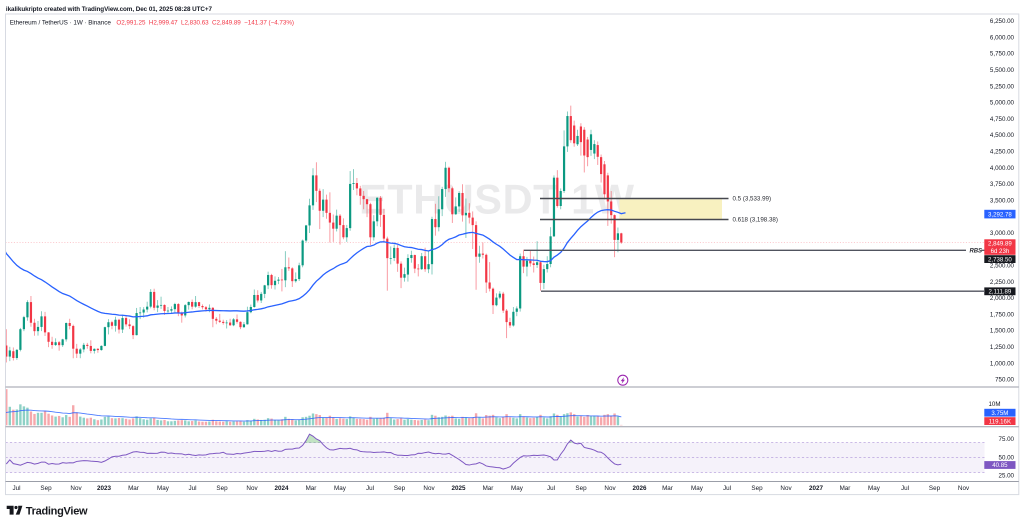 The image size is (1024, 526). I want to click on svg-text: 2,849.89, so click(1000, 243).